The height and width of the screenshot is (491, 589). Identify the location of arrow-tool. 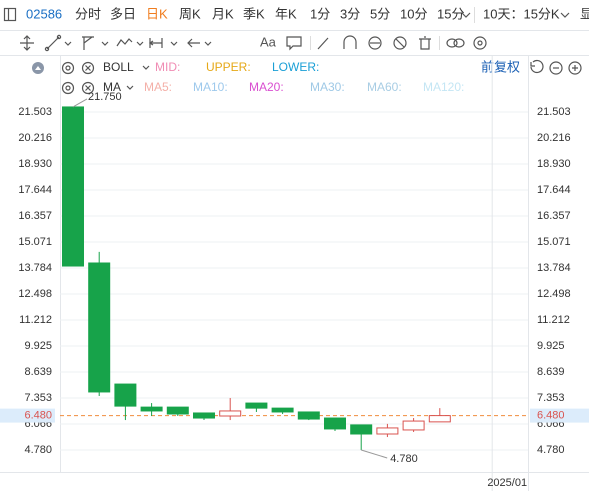
(193, 43).